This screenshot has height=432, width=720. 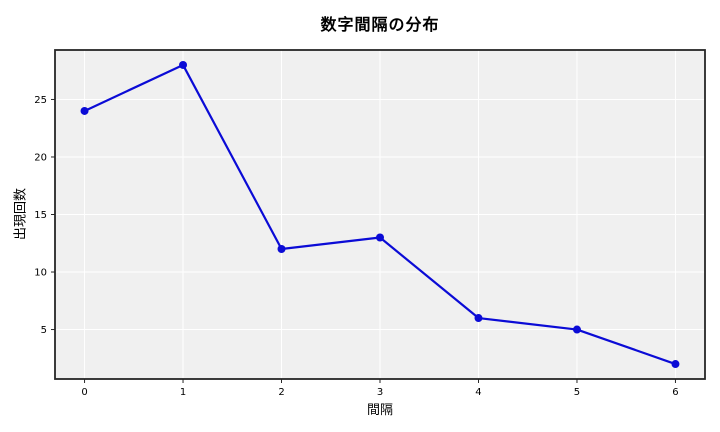 I want to click on x-tick-label: 4, so click(x=478, y=392).